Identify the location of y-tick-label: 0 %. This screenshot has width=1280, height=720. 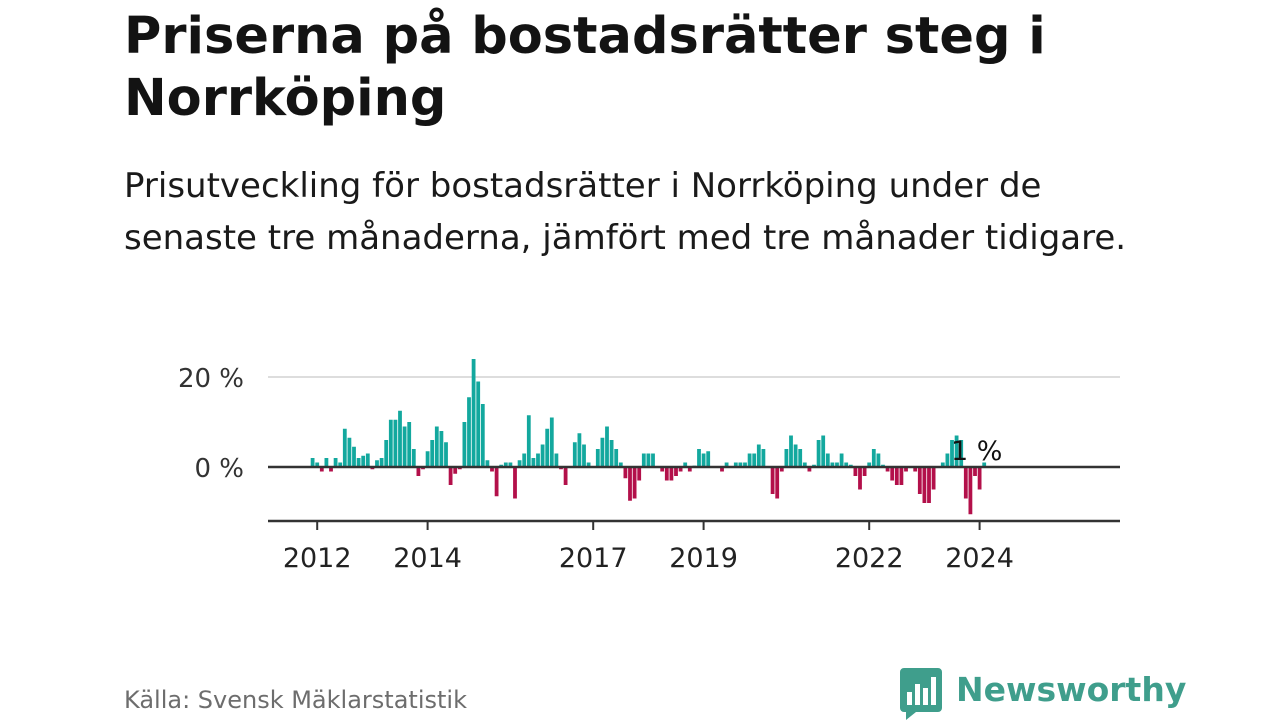
(219, 469).